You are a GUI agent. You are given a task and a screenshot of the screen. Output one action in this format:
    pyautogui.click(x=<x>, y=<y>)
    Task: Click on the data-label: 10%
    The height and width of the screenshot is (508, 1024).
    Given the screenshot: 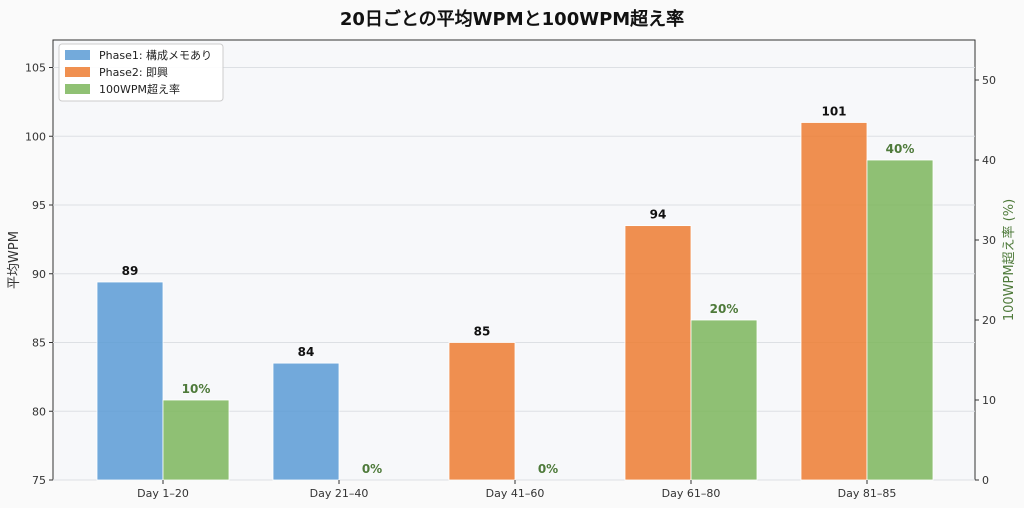 What is the action you would take?
    pyautogui.click(x=196, y=389)
    